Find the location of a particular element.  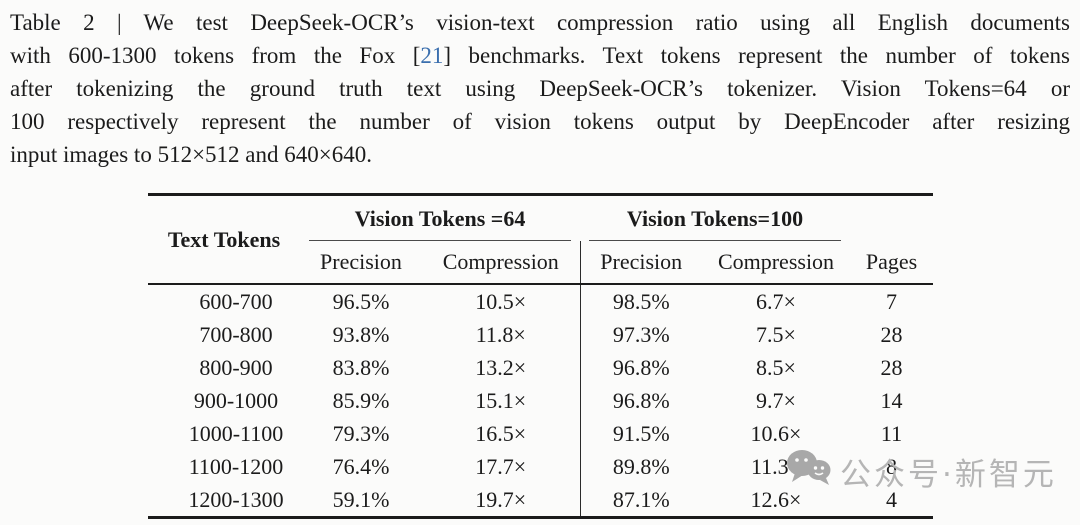

col-group-vision-tokens-100: Vision Tokens=100 is located at coordinates (715, 218).